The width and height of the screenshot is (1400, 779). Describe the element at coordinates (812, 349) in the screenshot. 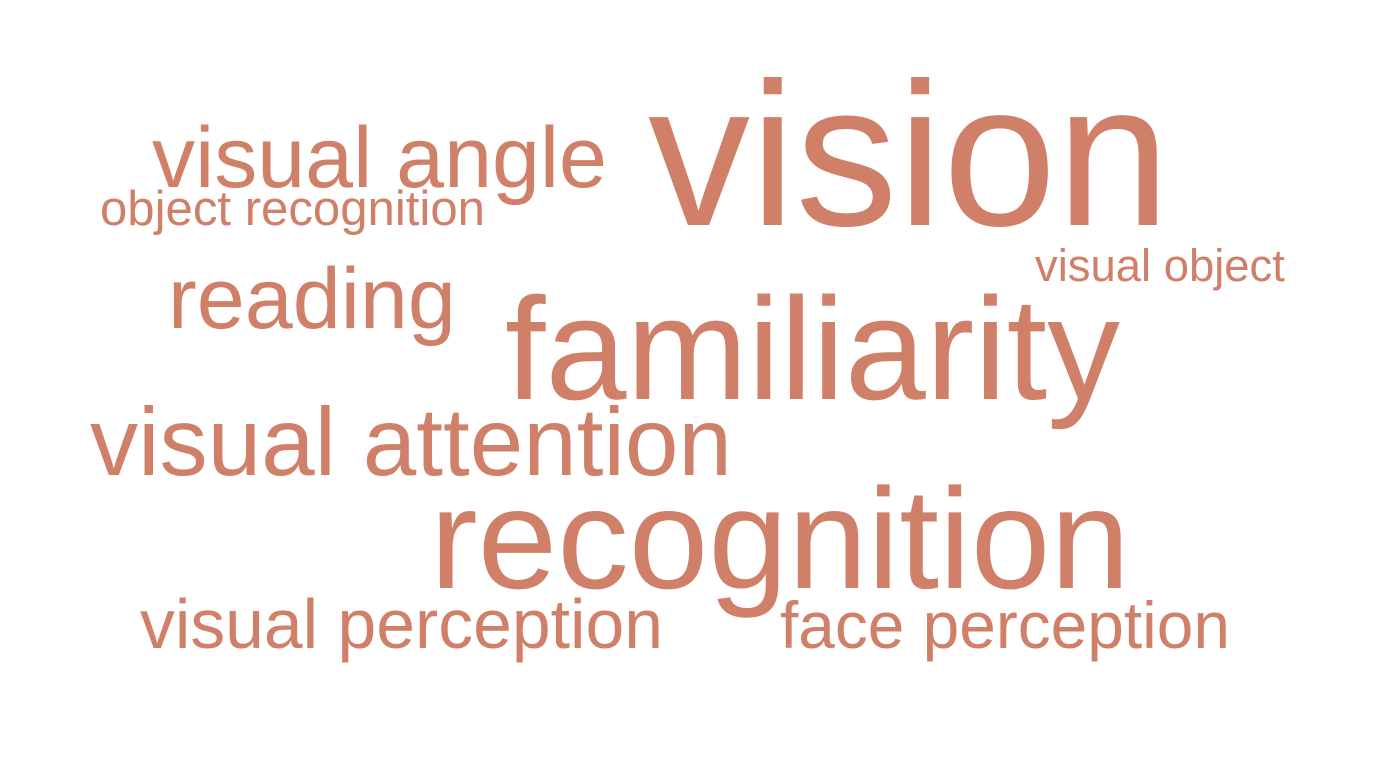

I see `word-familiarity: familiarity` at that location.